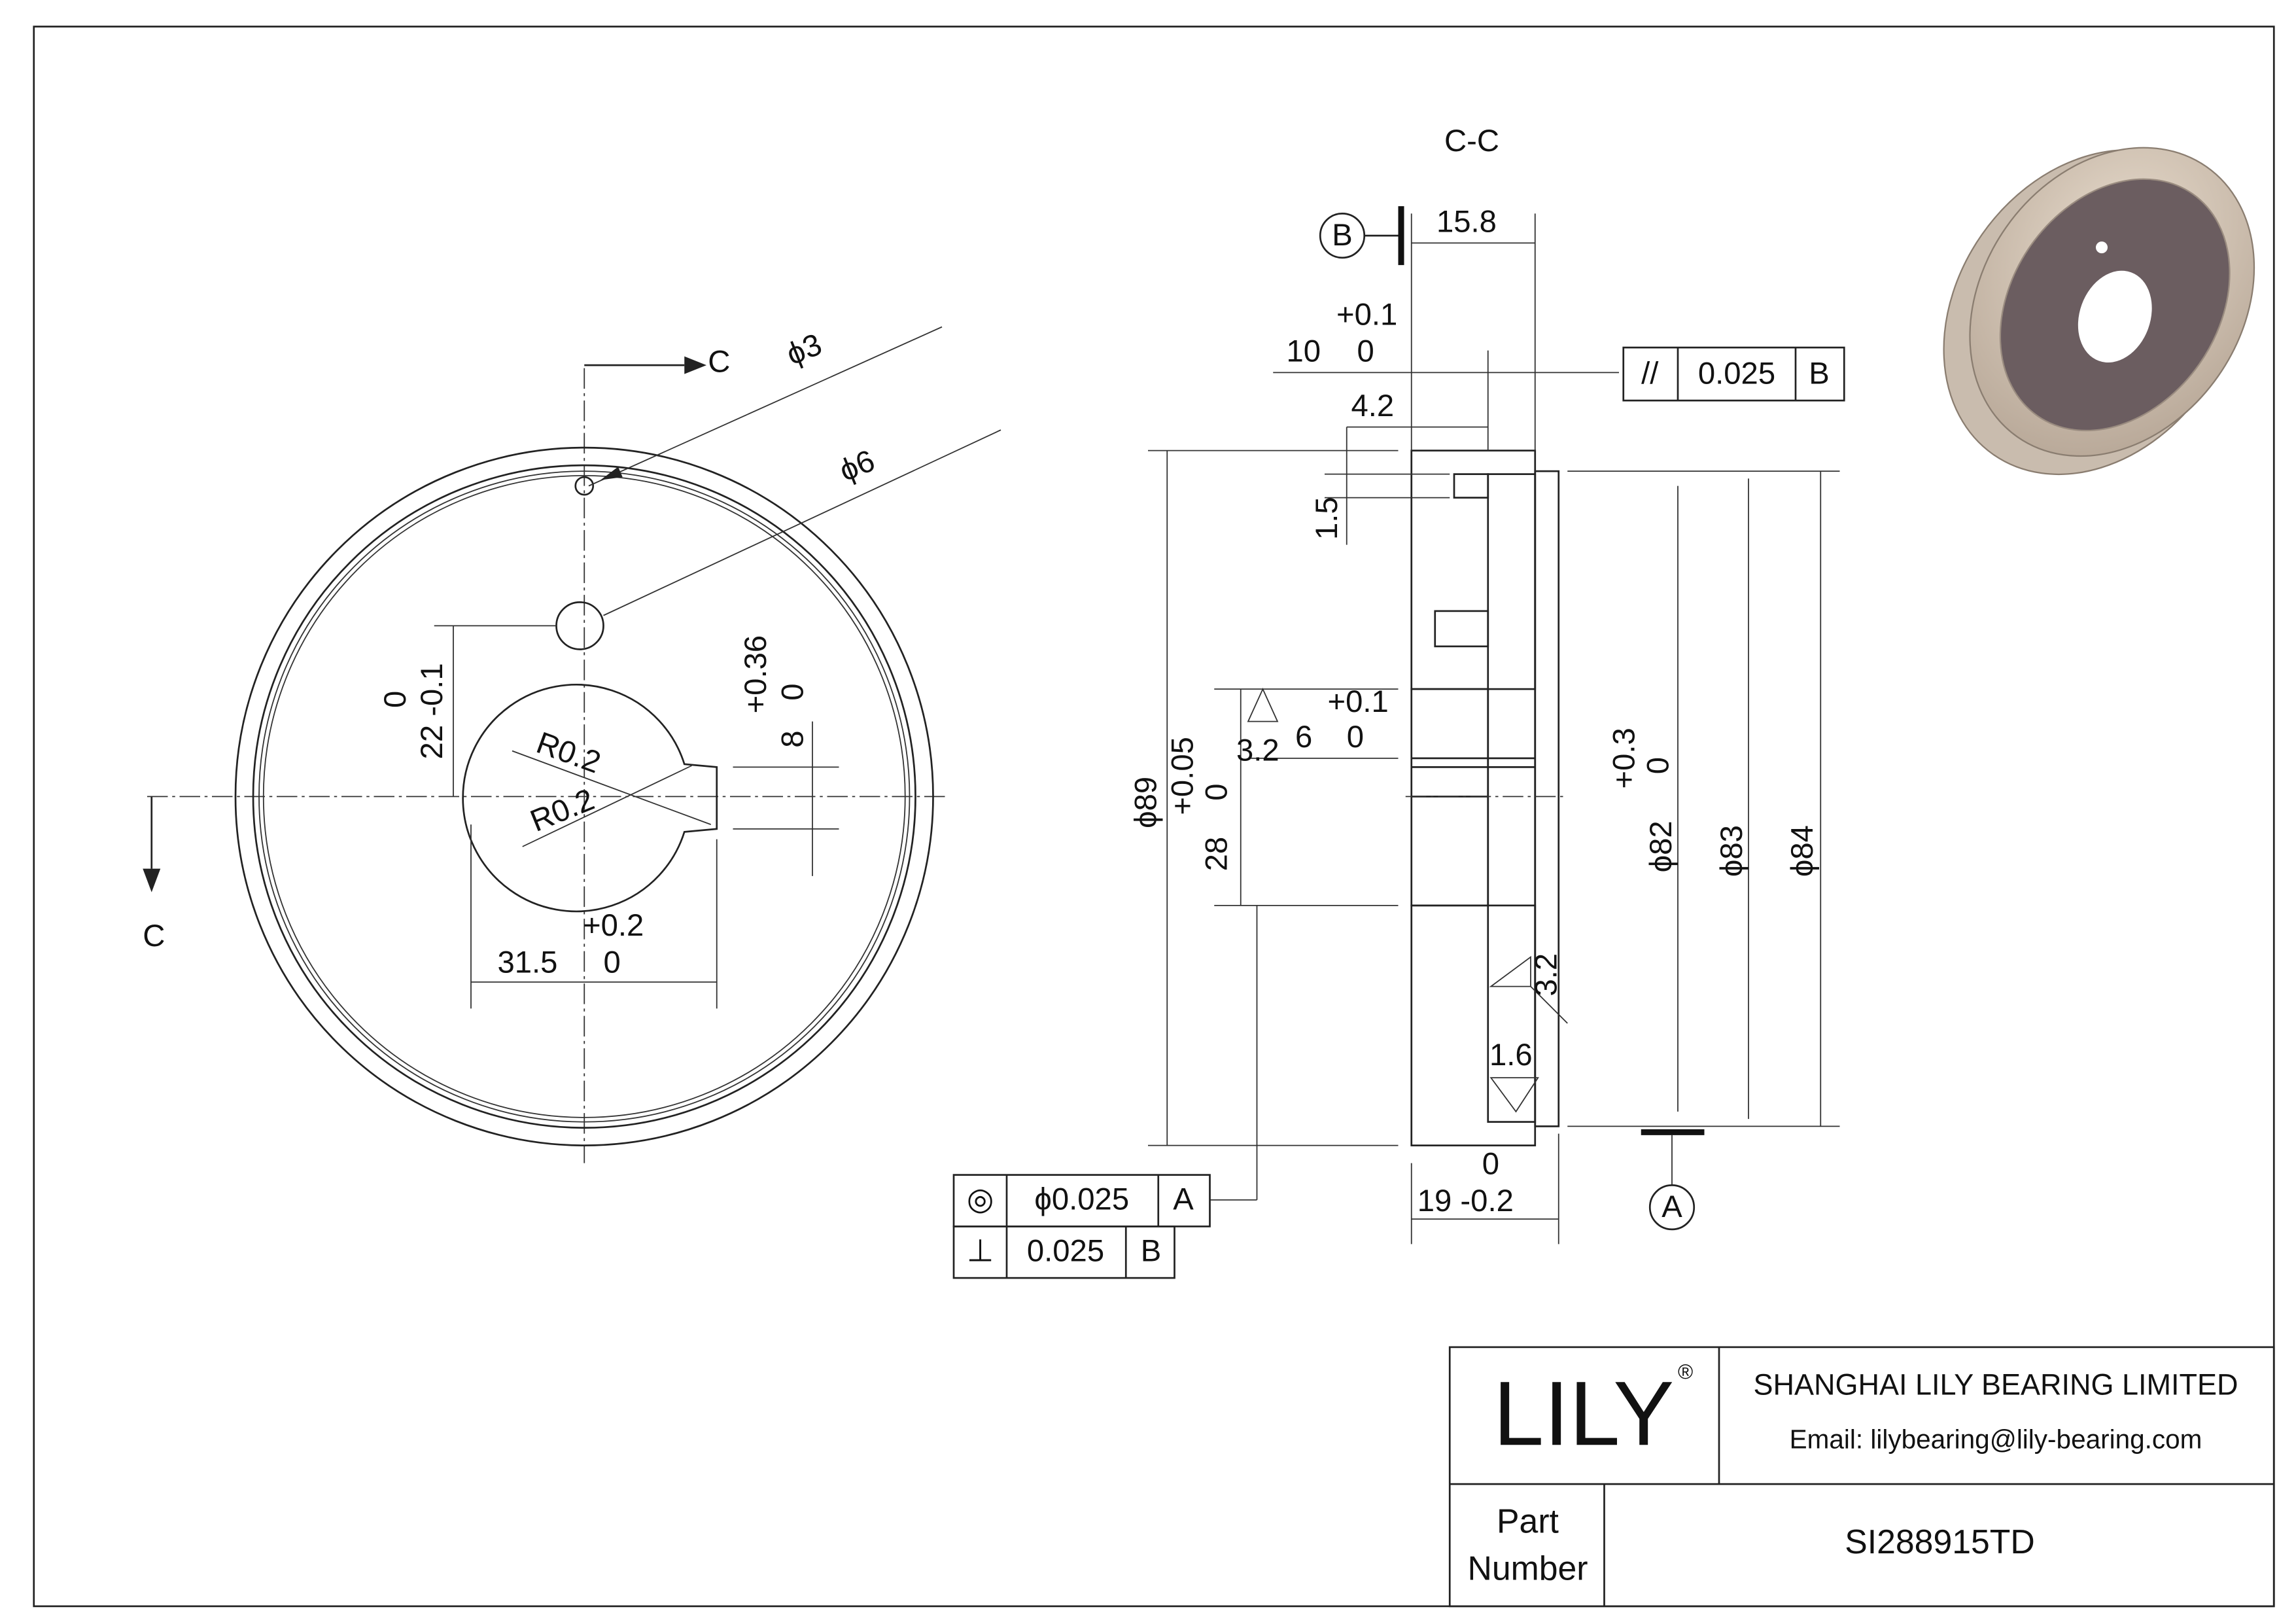 This screenshot has width=2296, height=1624. I want to click on dimension: ϕ84, so click(1802, 851).